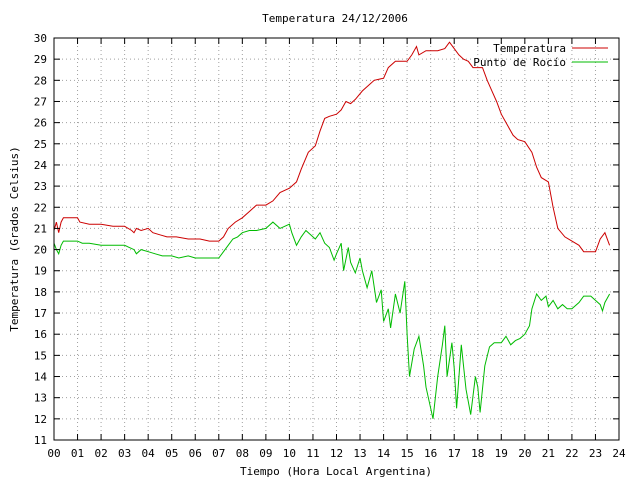  I want to click on y-tick-label: 18, so click(40, 292).